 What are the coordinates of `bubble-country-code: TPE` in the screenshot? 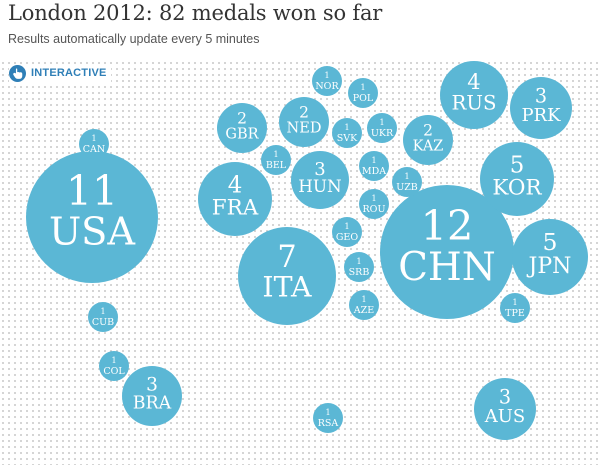 It's located at (515, 313).